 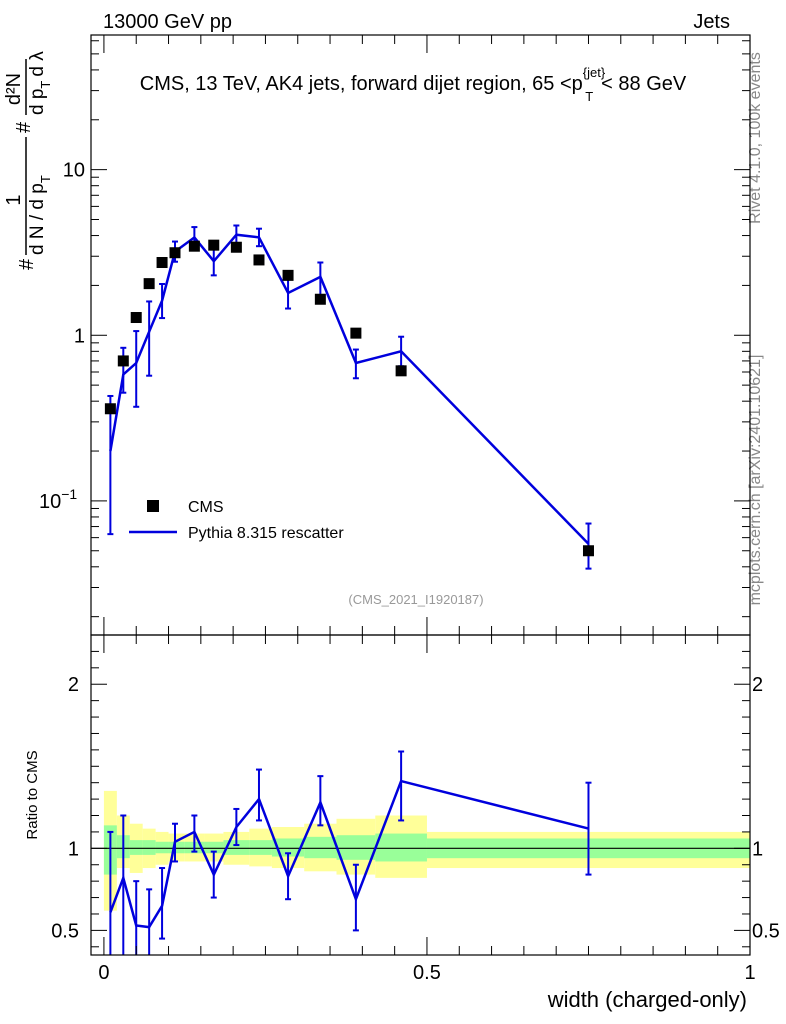 I want to click on legend-marker-cms, so click(x=153, y=506).